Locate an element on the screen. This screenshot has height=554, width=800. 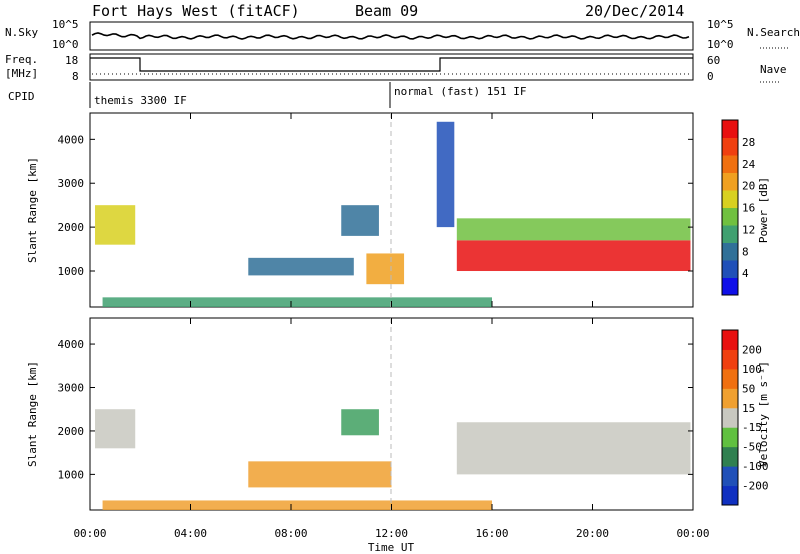
velocity-colorbar-label: Velocity [m s⁻¹] is located at coordinates (763, 414).